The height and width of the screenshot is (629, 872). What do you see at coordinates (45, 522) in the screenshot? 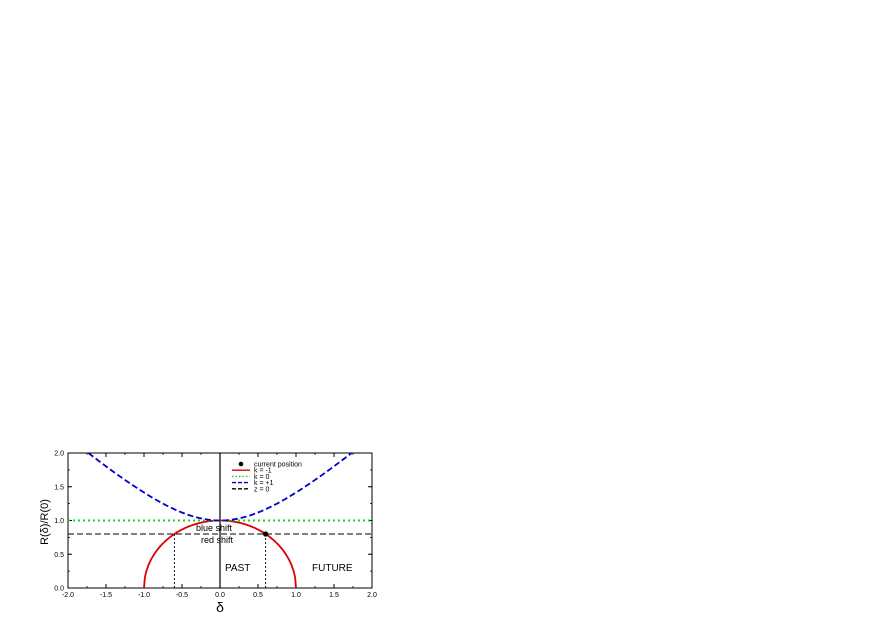
I see `y-axis-label: R(δ)/R(0)` at bounding box center [45, 522].